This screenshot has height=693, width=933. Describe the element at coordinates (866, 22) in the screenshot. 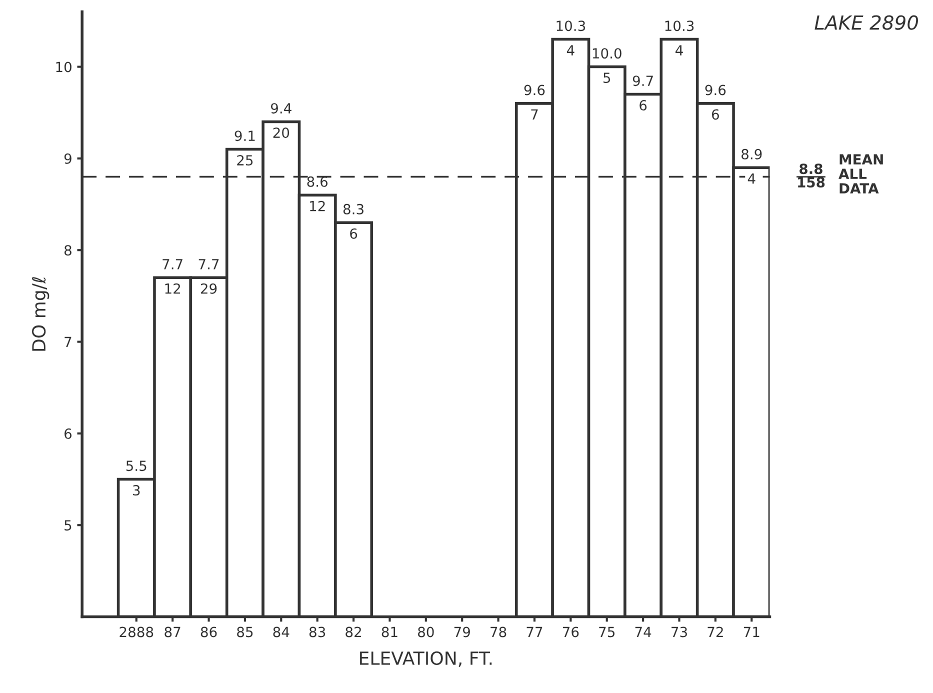

I see `text: LAKE 2890` at that location.